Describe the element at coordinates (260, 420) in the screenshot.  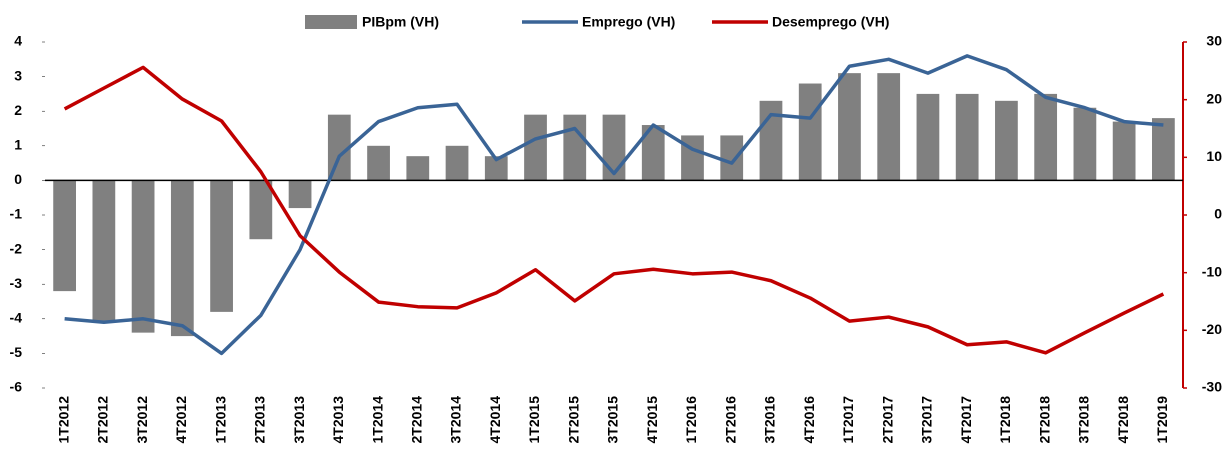
I see `x-tick-label: 2T2013` at that location.